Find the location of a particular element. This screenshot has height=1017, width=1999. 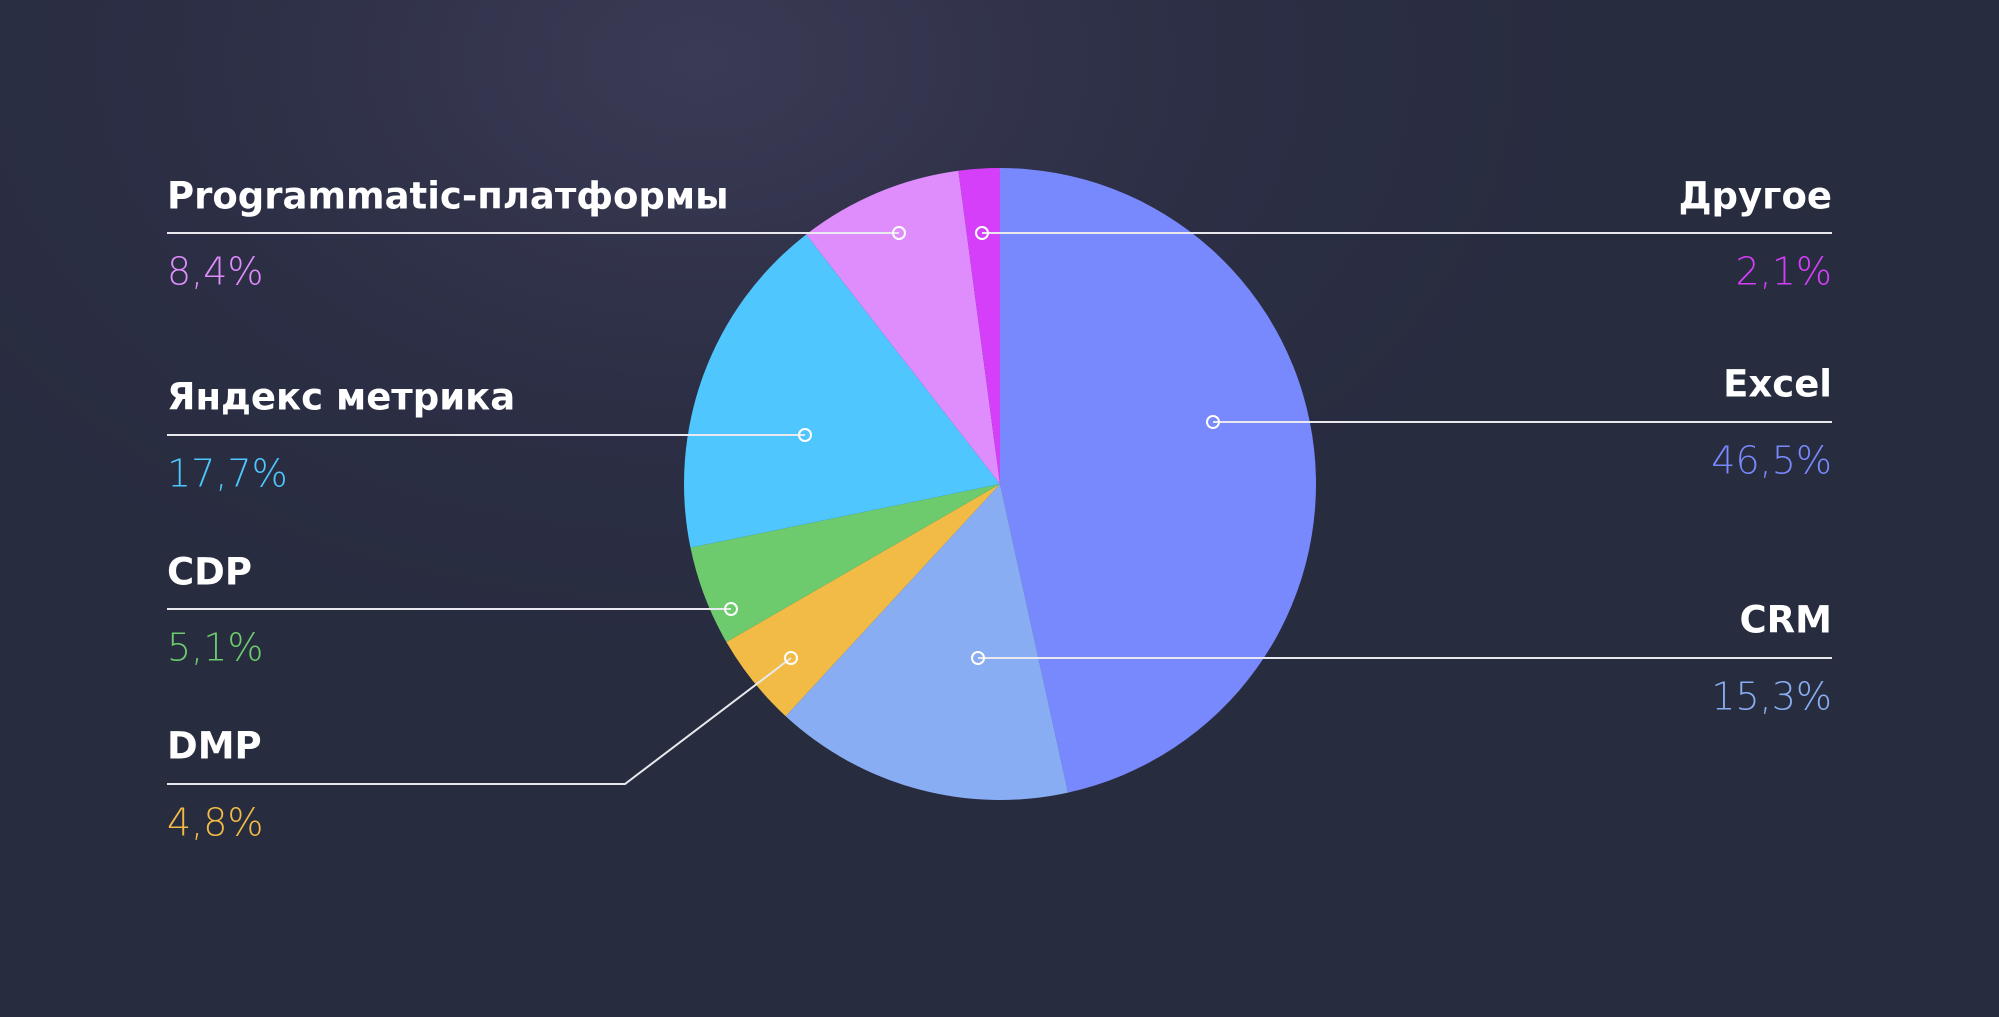

value-label: 17,7% is located at coordinates (227, 474).